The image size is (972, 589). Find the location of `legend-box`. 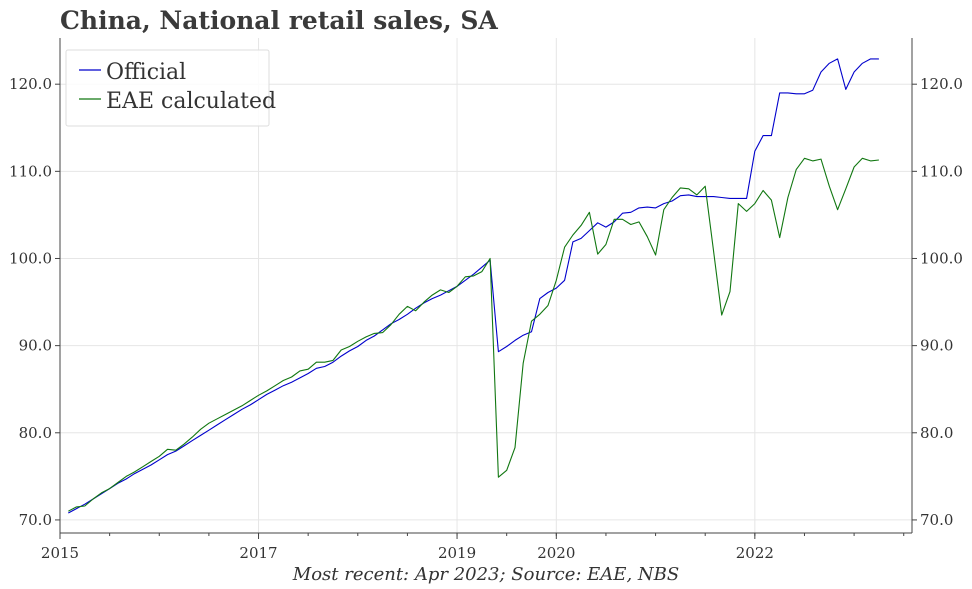

legend-box is located at coordinates (167, 88).